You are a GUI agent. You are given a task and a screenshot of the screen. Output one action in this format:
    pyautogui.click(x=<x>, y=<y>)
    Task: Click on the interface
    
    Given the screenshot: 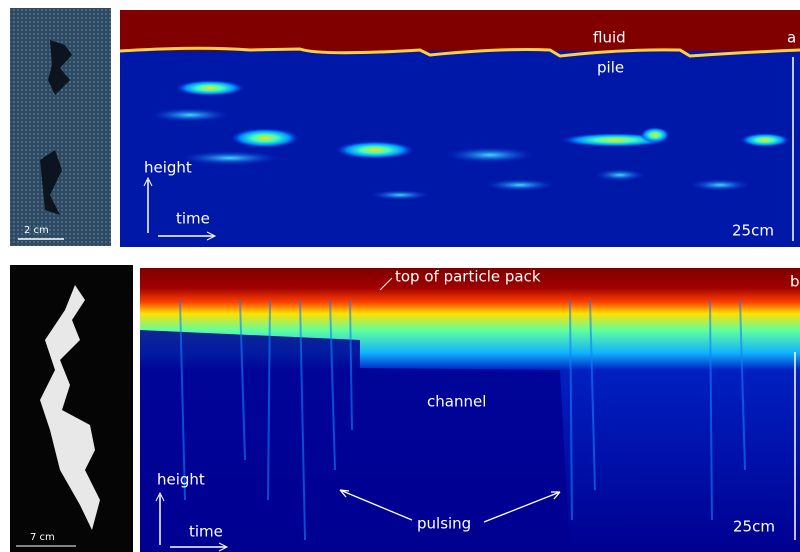 What is the action you would take?
    pyautogui.click(x=459, y=52)
    